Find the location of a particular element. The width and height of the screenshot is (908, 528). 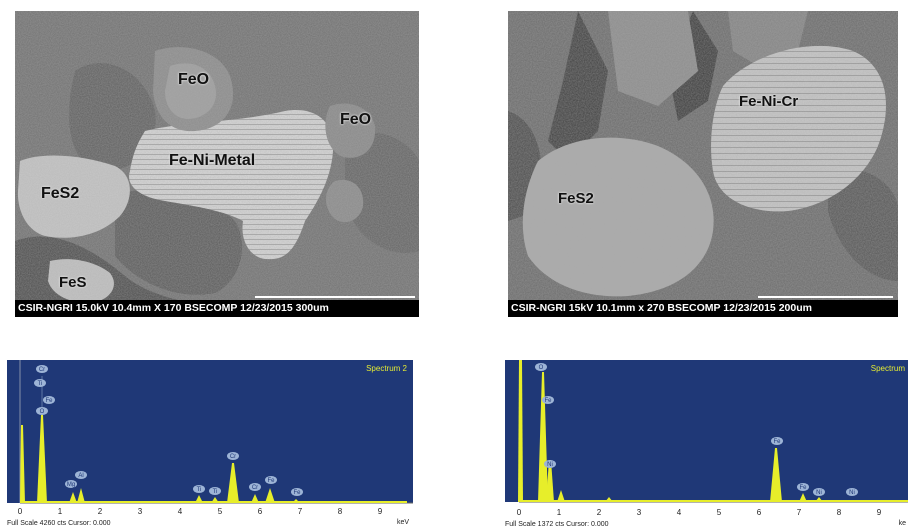

tick-right-7: 7 is located at coordinates (799, 512).